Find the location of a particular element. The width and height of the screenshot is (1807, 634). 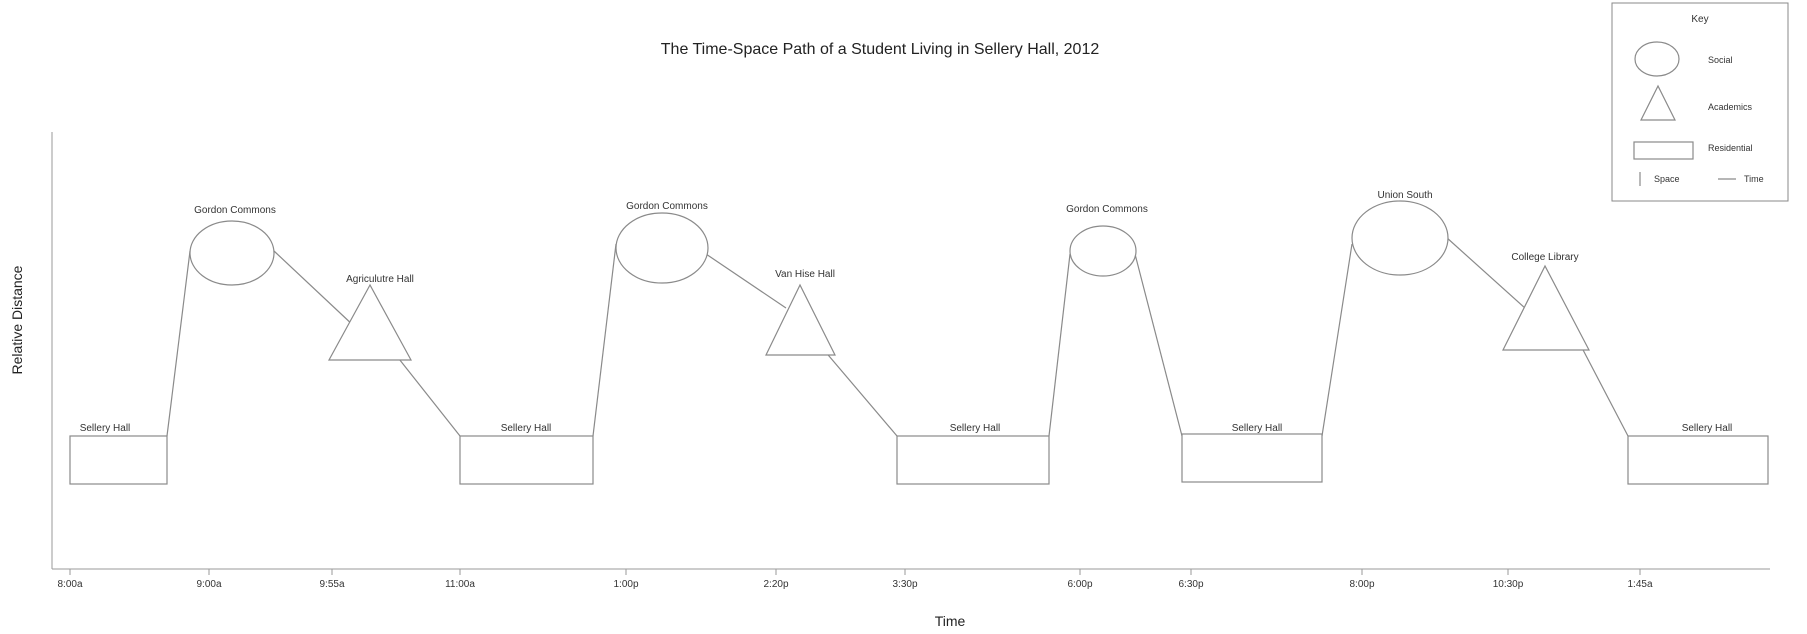

tick-label: 6:30p is located at coordinates (1190, 584).